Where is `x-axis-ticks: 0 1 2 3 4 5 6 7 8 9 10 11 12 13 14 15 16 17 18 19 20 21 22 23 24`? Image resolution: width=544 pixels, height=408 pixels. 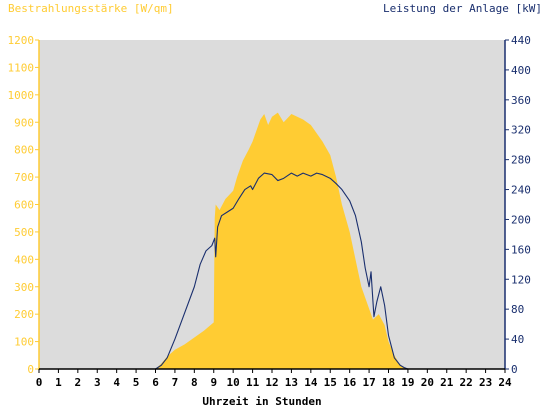 x-axis-ticks: 0 1 2 3 4 5 6 7 8 9 10 11 12 13 14 15 16 17 18 19 20 21 22 23 24 is located at coordinates (274, 379).